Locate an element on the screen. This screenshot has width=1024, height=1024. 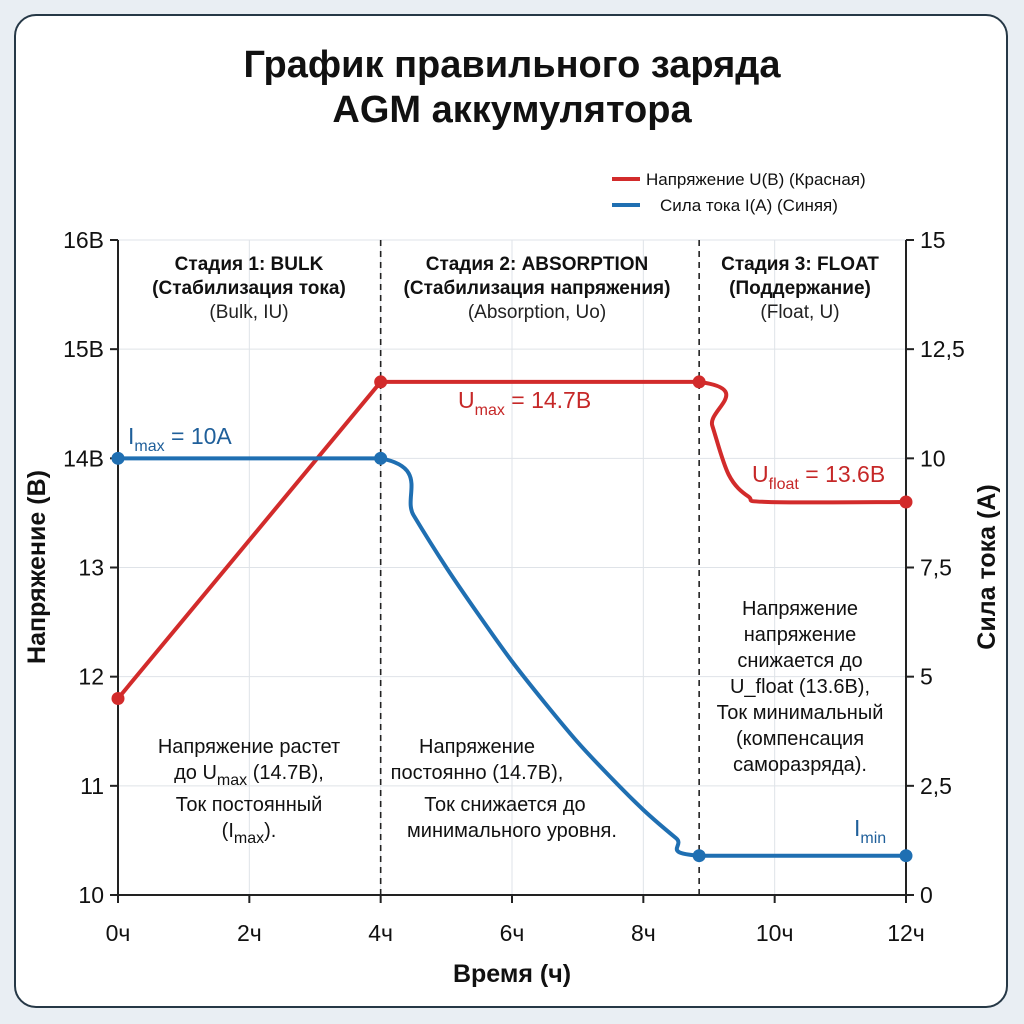
stage-1-mode: (Bulk, IU) is located at coordinates (248, 312).